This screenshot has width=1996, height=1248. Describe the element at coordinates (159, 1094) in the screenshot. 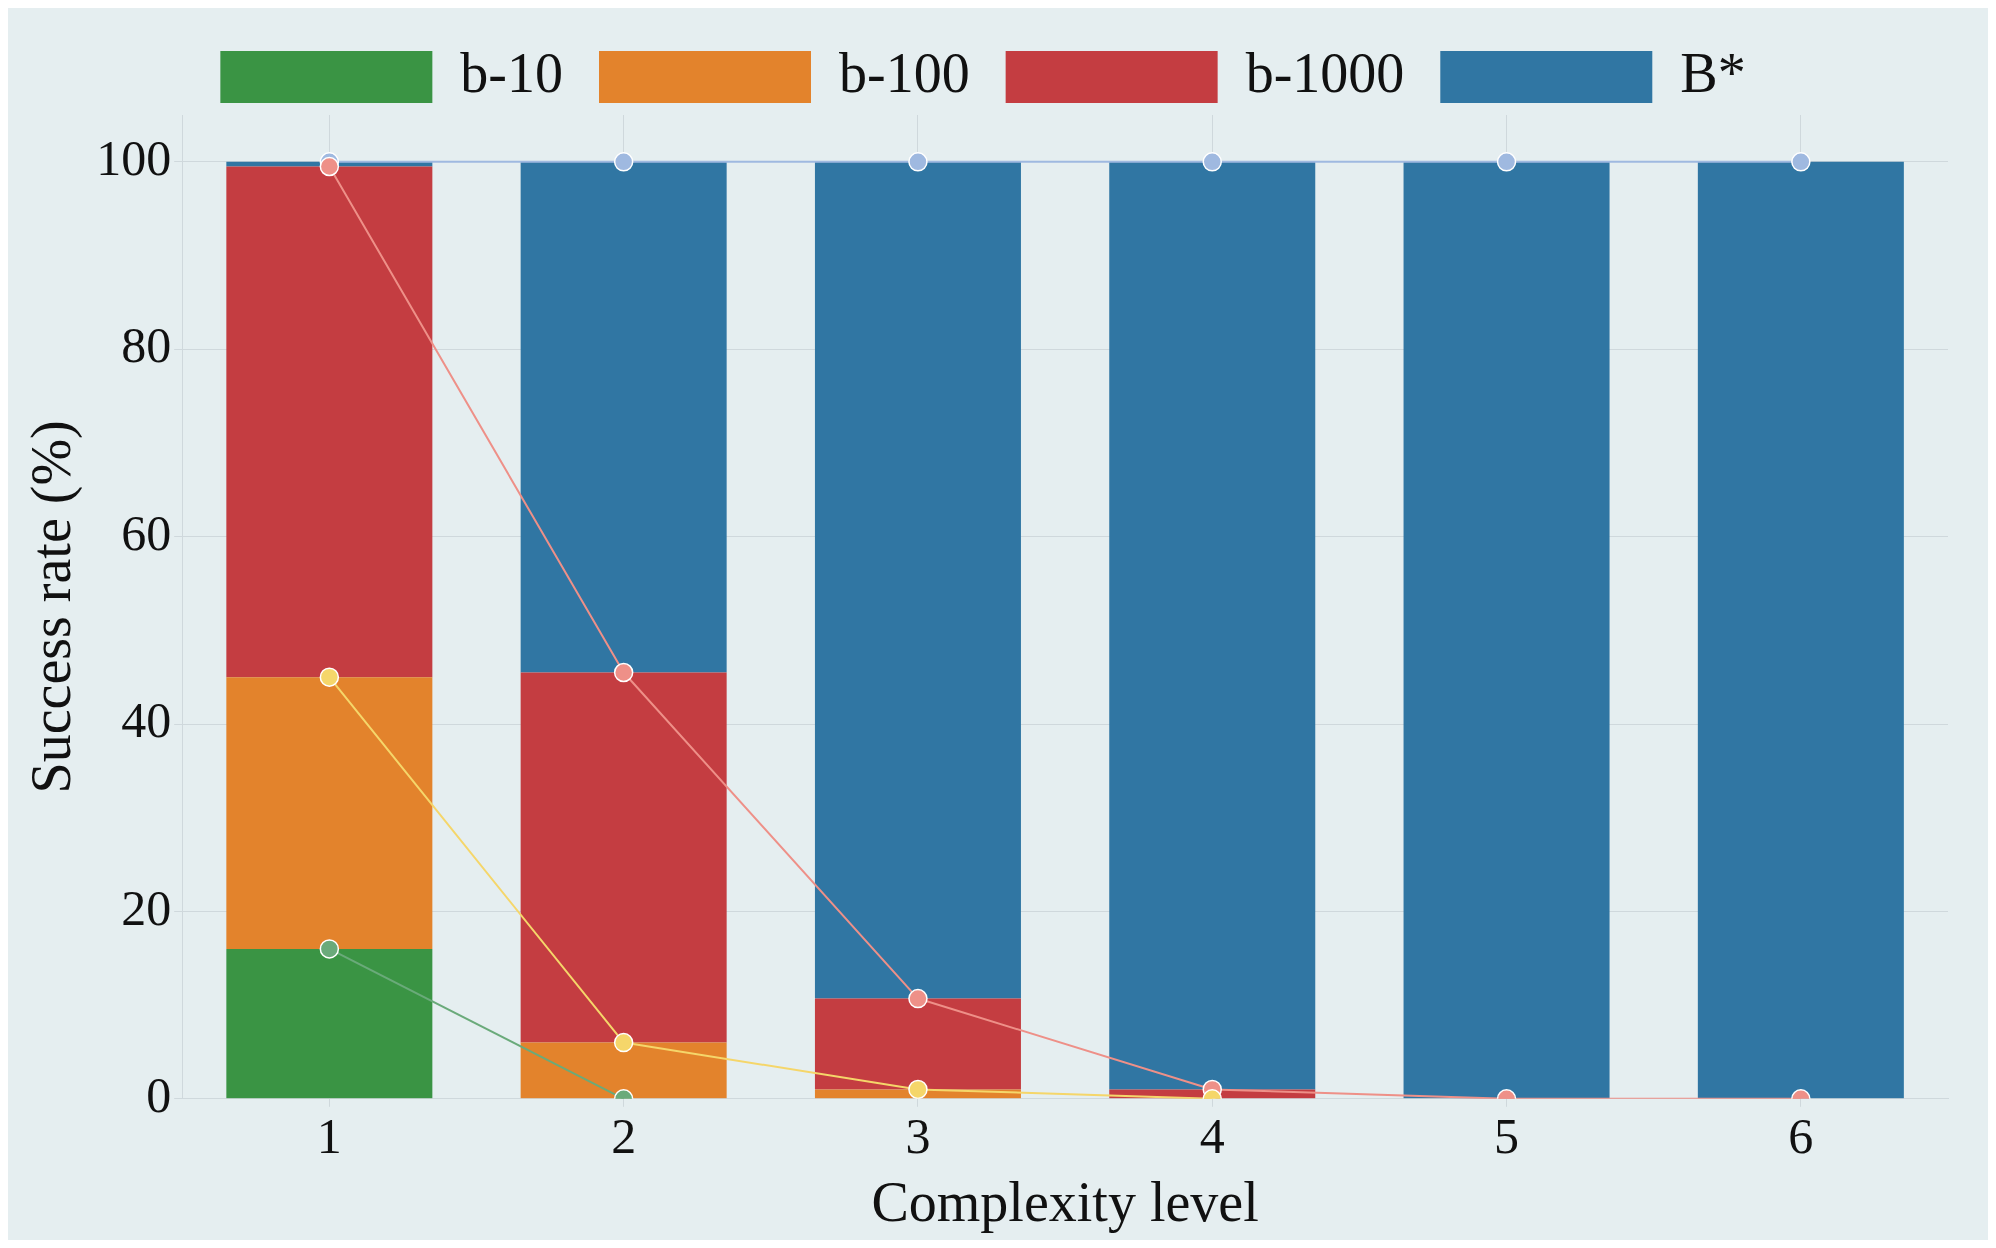

I see `y-tick-label: 0` at that location.